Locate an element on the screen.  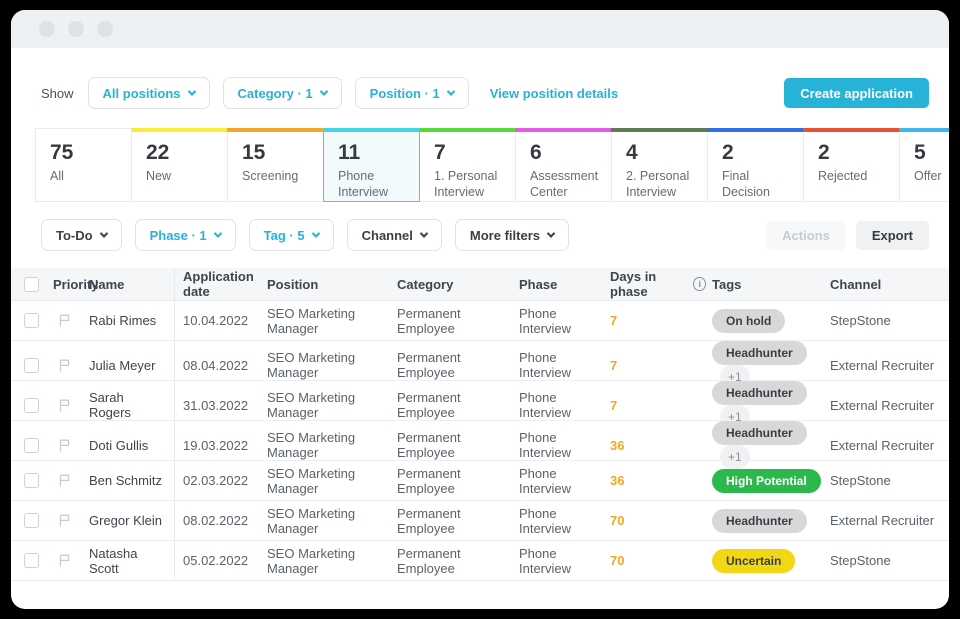
stage-count: 22 is located at coordinates (158, 152).